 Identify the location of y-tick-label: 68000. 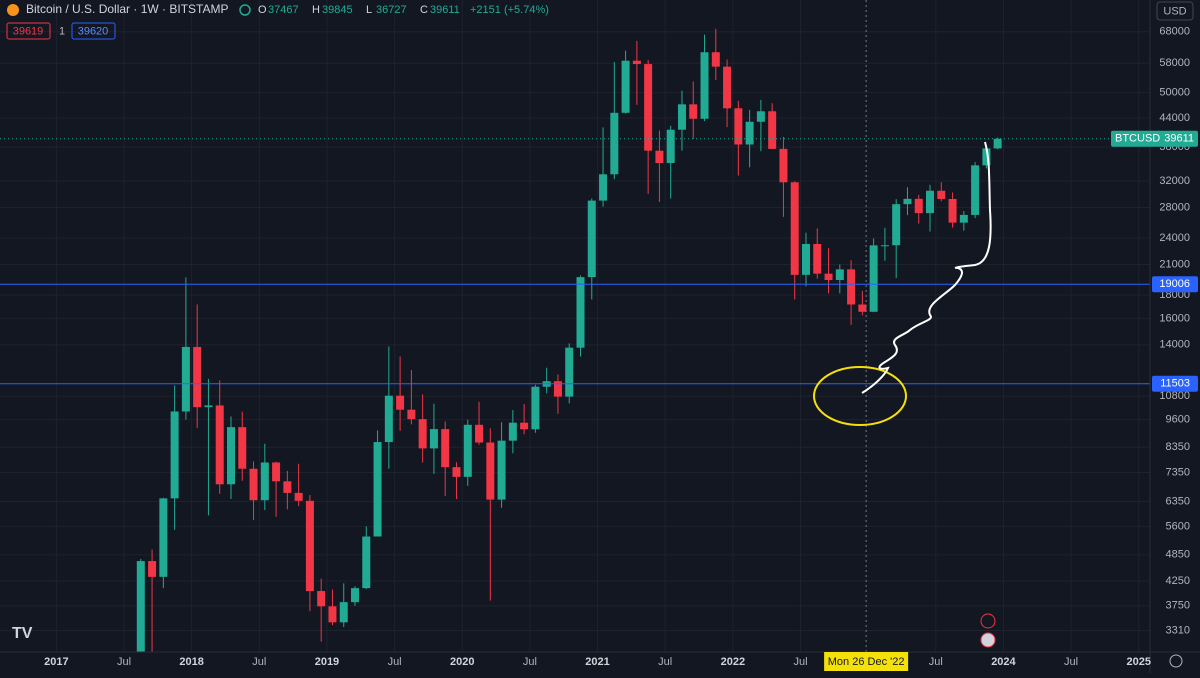
(1174, 32).